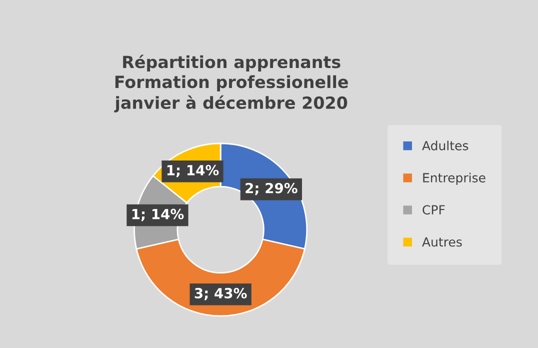 This screenshot has height=348, width=538. Describe the element at coordinates (272, 189) in the screenshot. I see `data-label: 2; 29%` at that location.